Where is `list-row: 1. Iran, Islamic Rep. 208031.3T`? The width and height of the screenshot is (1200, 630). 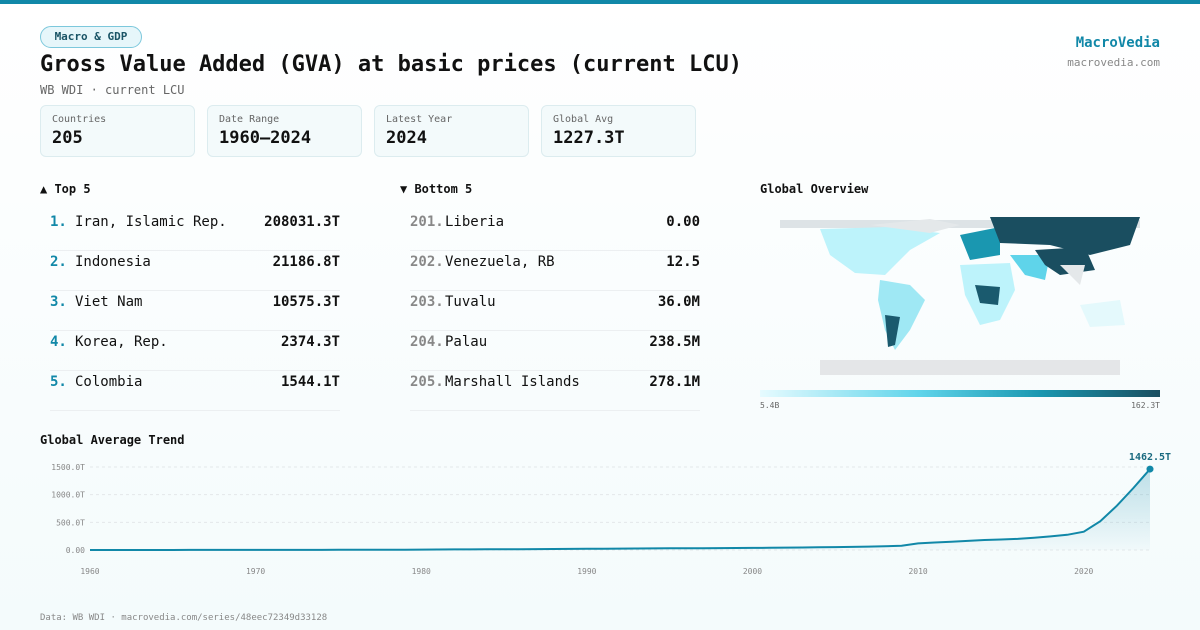 list-row: 1. Iran, Islamic Rep. 208031.3T is located at coordinates (195, 230).